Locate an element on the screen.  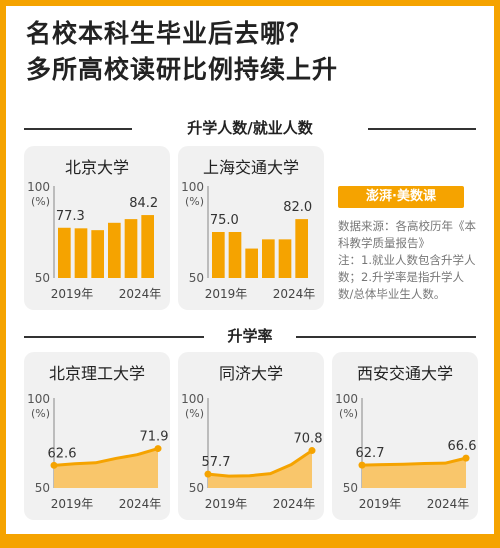
data-label-last: 66.6 is located at coordinates (462, 446).